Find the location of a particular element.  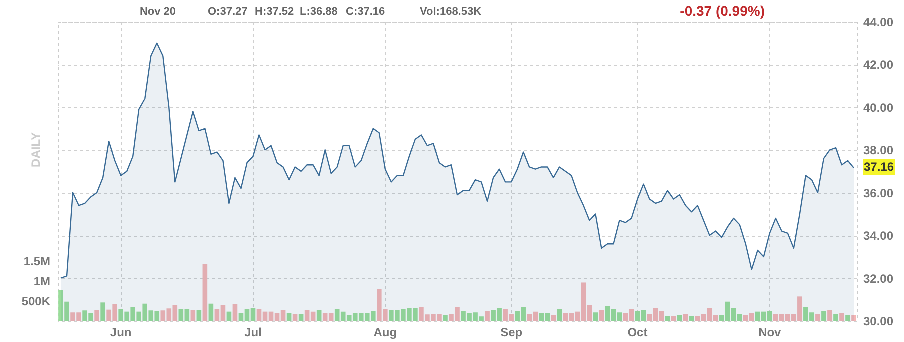

text: -0.37 (0.99%) is located at coordinates (722, 11).